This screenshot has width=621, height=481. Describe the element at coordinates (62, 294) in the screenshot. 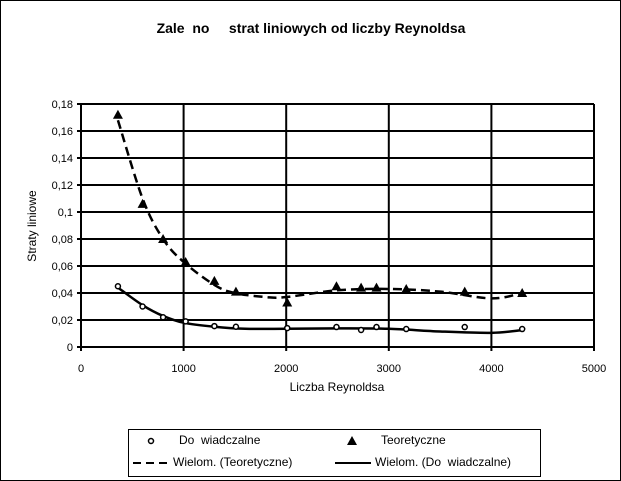

I see `y-tick-label: 0,04` at that location.